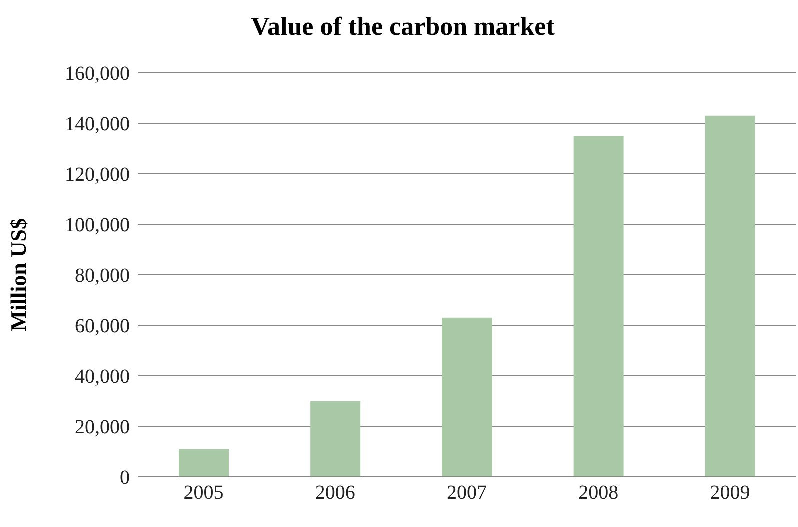 This screenshot has width=798, height=527. I want to click on chart-title: Value of the carbon market, so click(403, 27).